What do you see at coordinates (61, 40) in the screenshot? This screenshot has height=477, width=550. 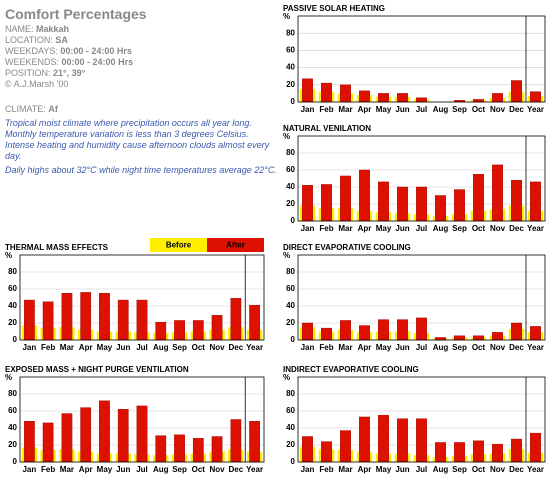 I see `field-value: SA` at bounding box center [61, 40].